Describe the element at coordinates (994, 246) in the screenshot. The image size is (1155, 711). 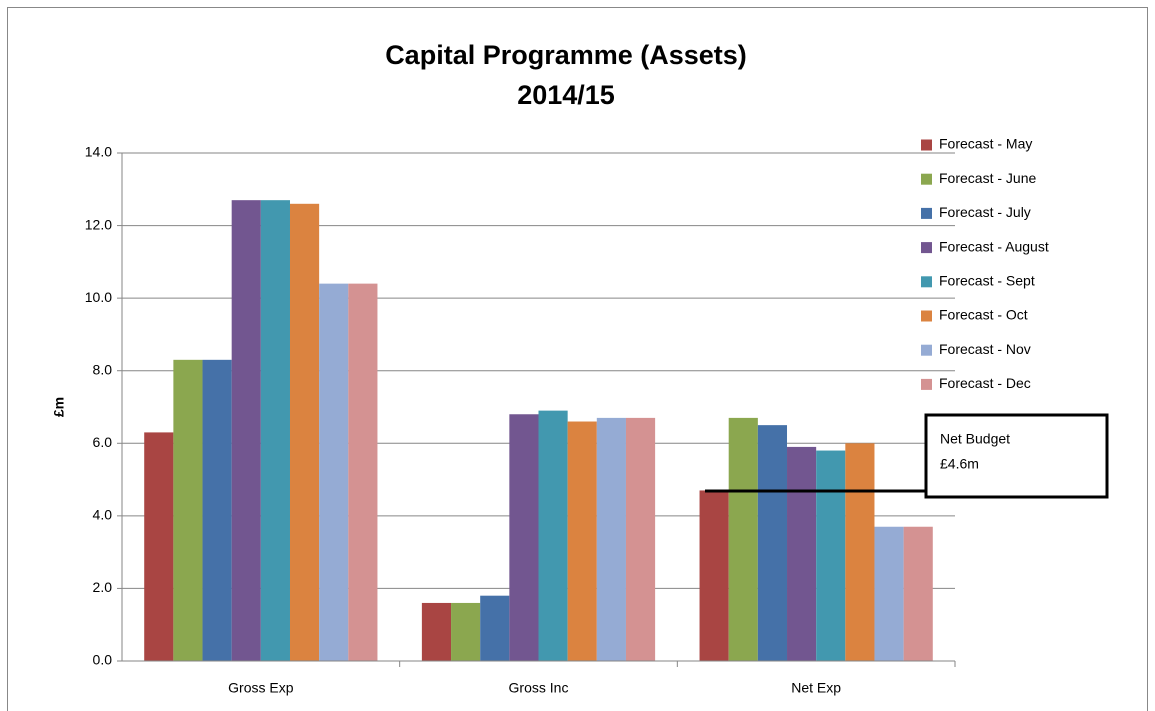
I see `legend-label: Forecast - August` at that location.